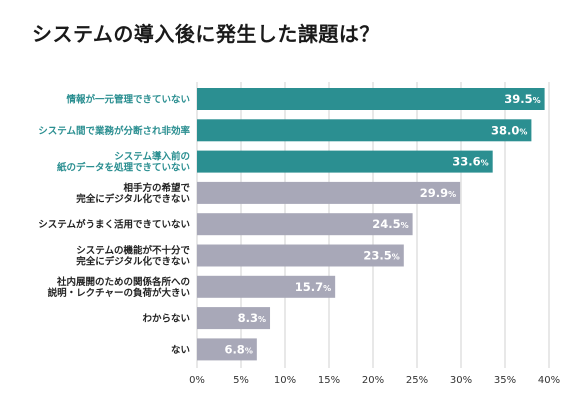 This screenshot has height=413, width=587. What do you see at coordinates (252, 318) in the screenshot?
I see `data-label: 8.3%` at bounding box center [252, 318].